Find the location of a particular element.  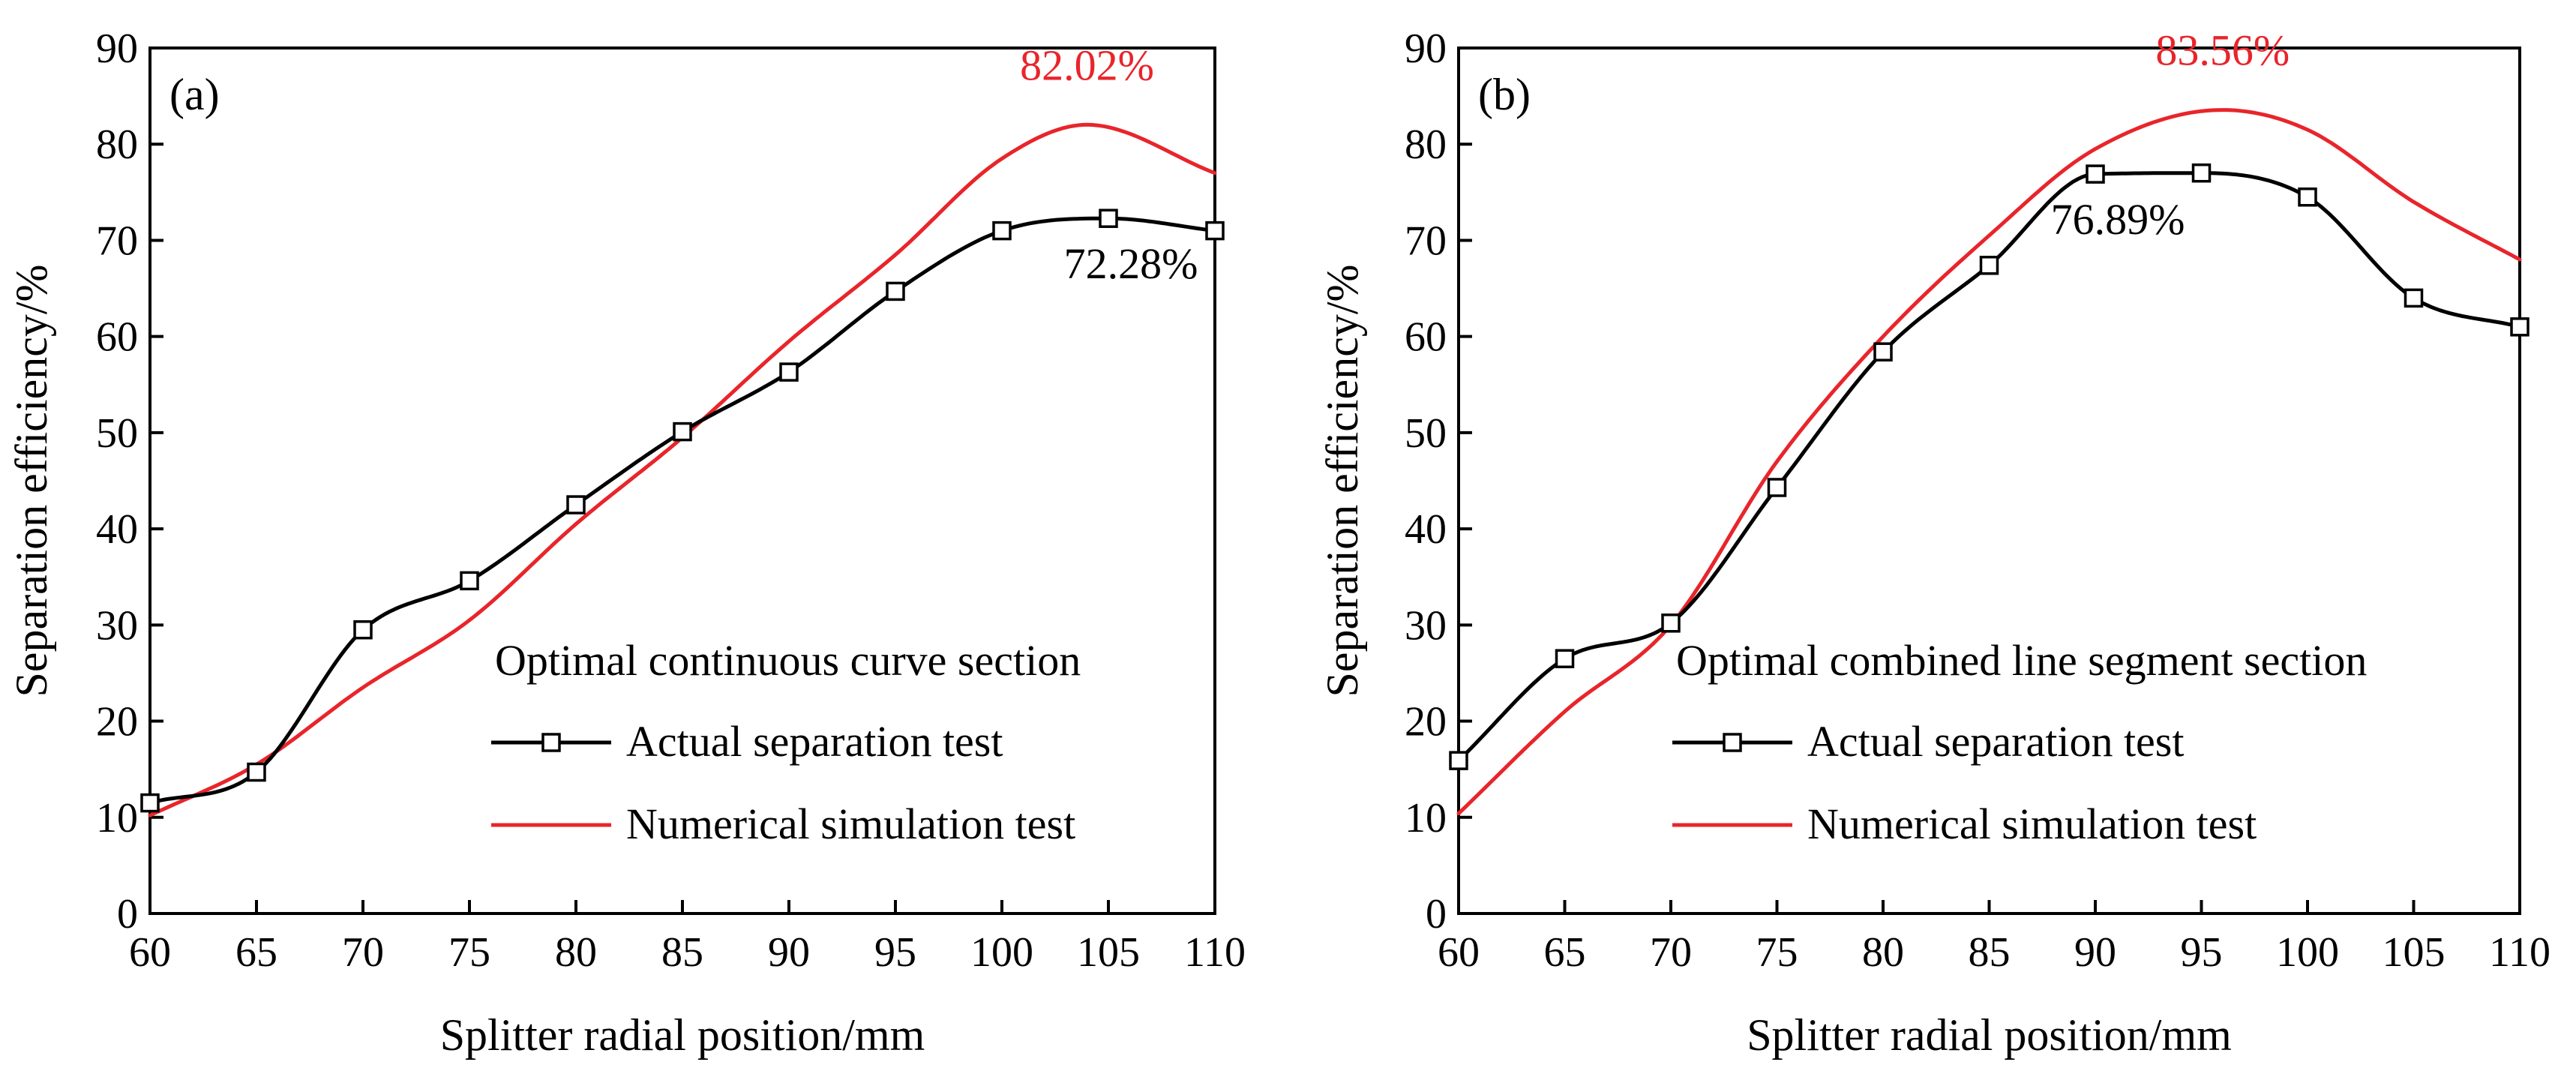

legend-title: Optimal combined line segment section is located at coordinates (2022, 660).